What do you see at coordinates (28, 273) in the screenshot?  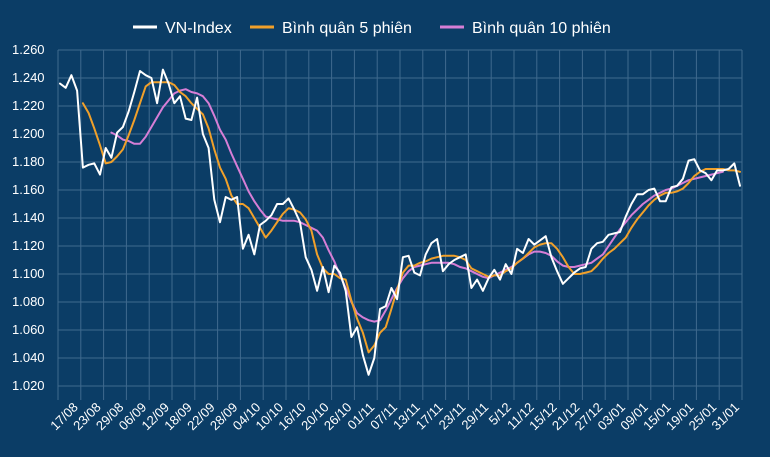 I see `y-tick-label: 1.100` at bounding box center [28, 273].